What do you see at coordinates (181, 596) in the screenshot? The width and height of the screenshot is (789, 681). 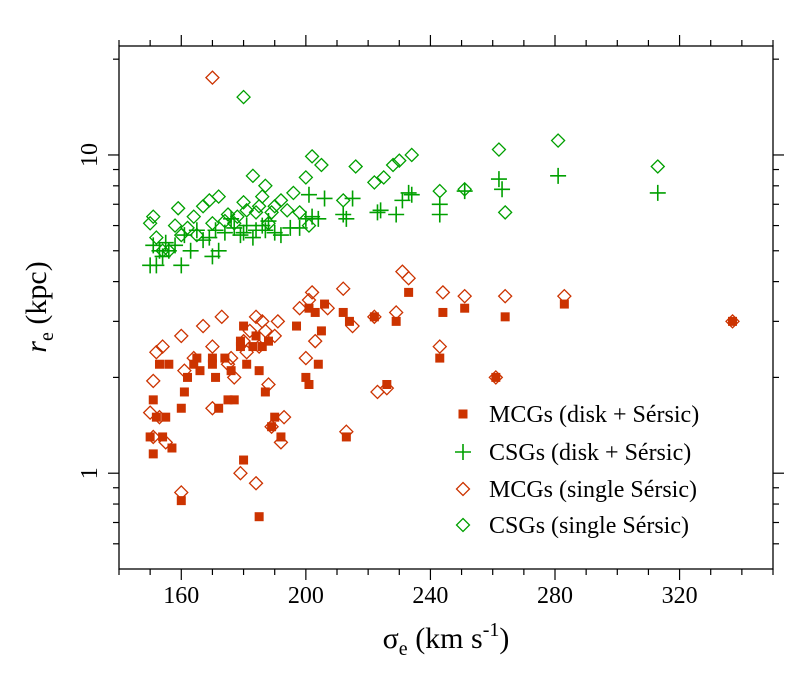 I see `x-tick-label: 160` at bounding box center [181, 596].